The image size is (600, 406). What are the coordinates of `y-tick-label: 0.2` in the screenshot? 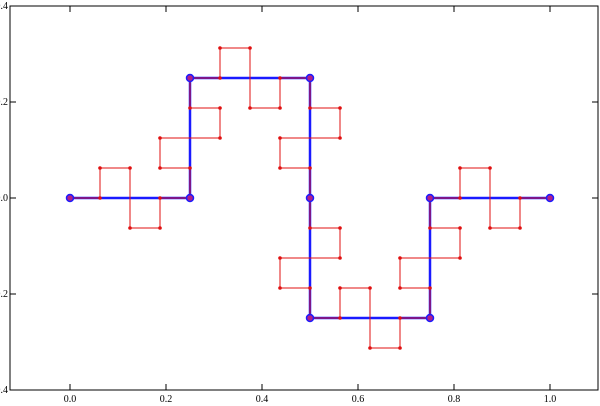 It's located at (4, 102).